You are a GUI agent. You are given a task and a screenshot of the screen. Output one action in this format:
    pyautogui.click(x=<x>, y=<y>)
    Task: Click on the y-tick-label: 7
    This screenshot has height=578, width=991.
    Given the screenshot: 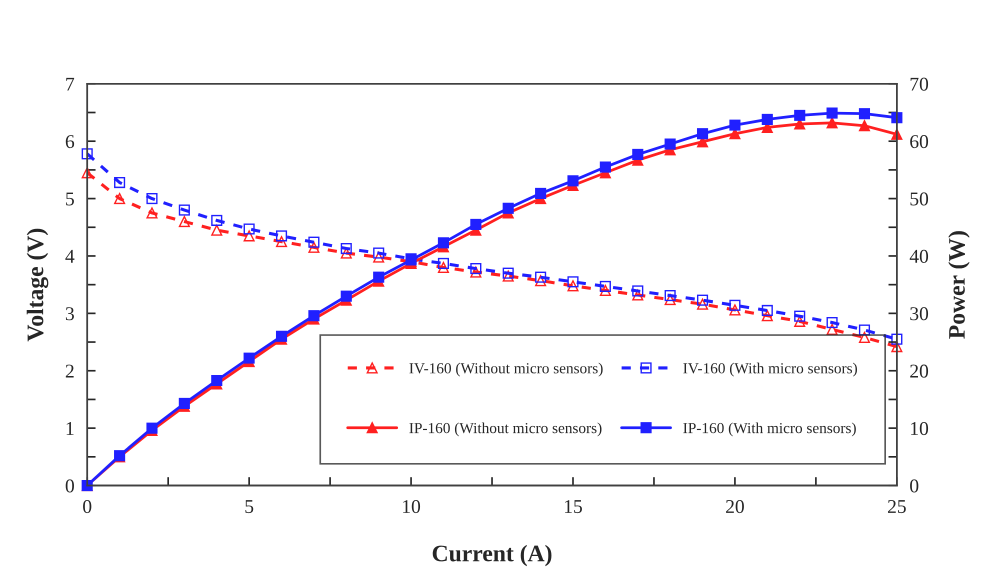 What is the action you would take?
    pyautogui.click(x=70, y=84)
    